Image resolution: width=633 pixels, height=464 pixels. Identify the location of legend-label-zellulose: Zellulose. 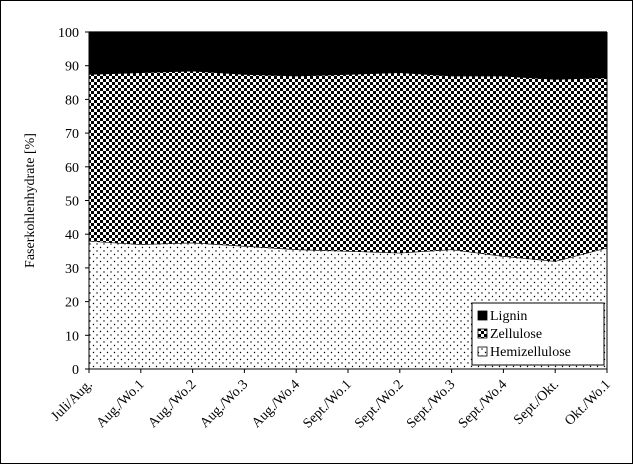
(516, 334).